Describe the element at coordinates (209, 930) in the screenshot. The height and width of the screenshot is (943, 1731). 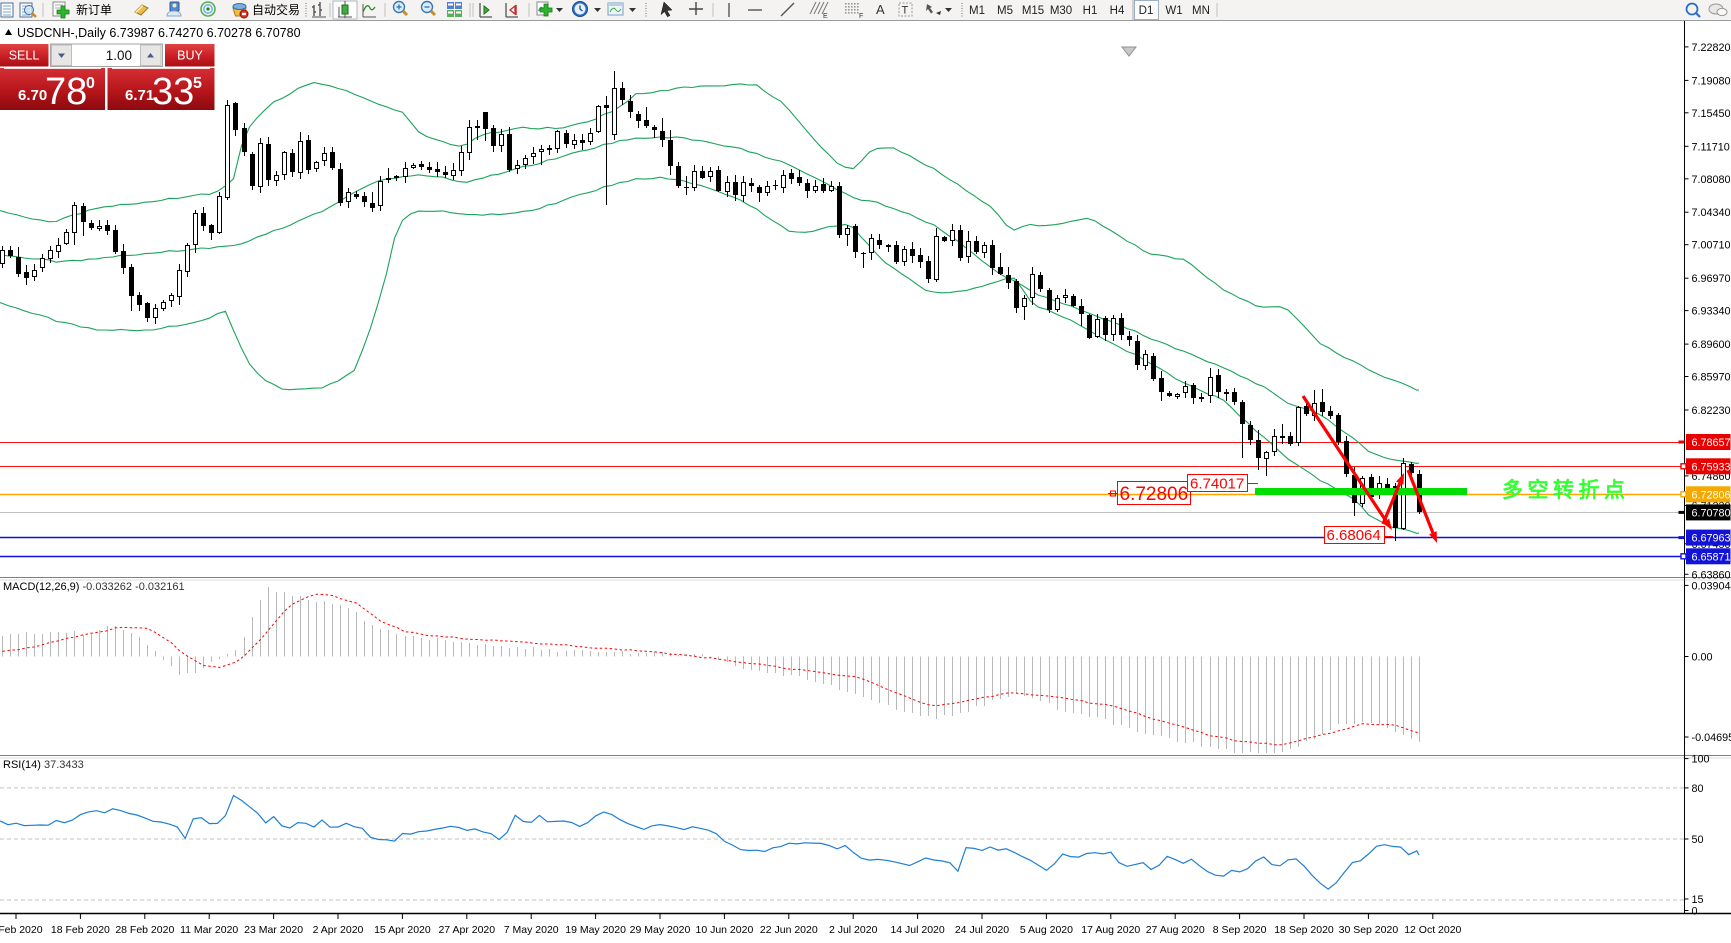
I see `svg-text: 11 Mar 2020` at that location.